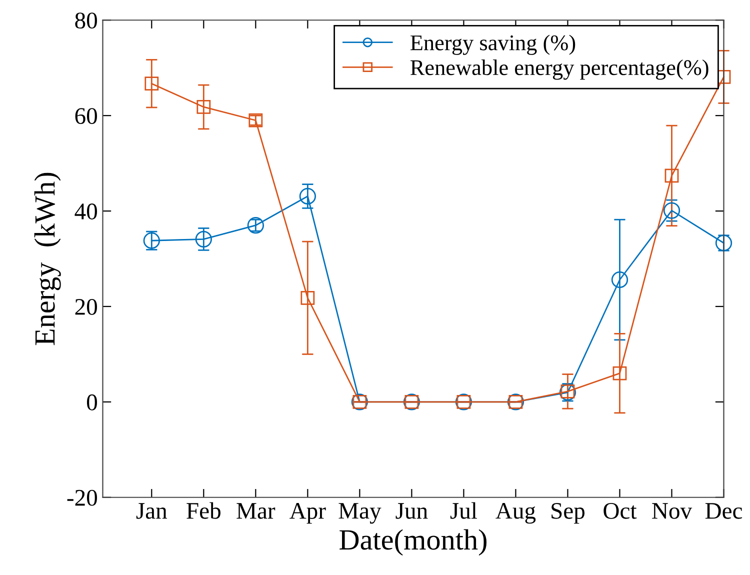  Describe the element at coordinates (413, 542) in the screenshot. I see `x-axis-title: Date(month)` at that location.